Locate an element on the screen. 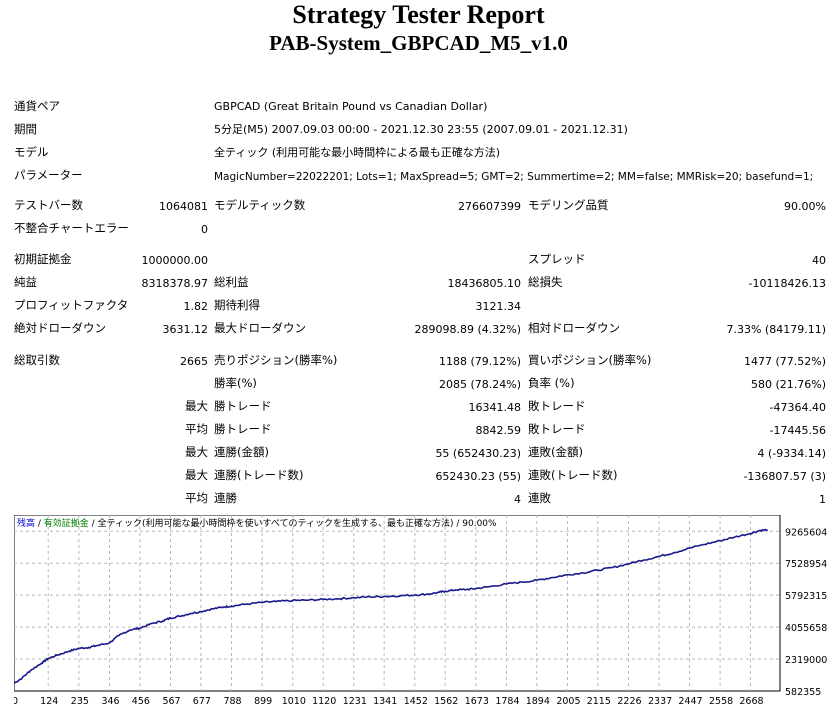 The image size is (837, 709). legend-balance: 残高 is located at coordinates (26, 523).